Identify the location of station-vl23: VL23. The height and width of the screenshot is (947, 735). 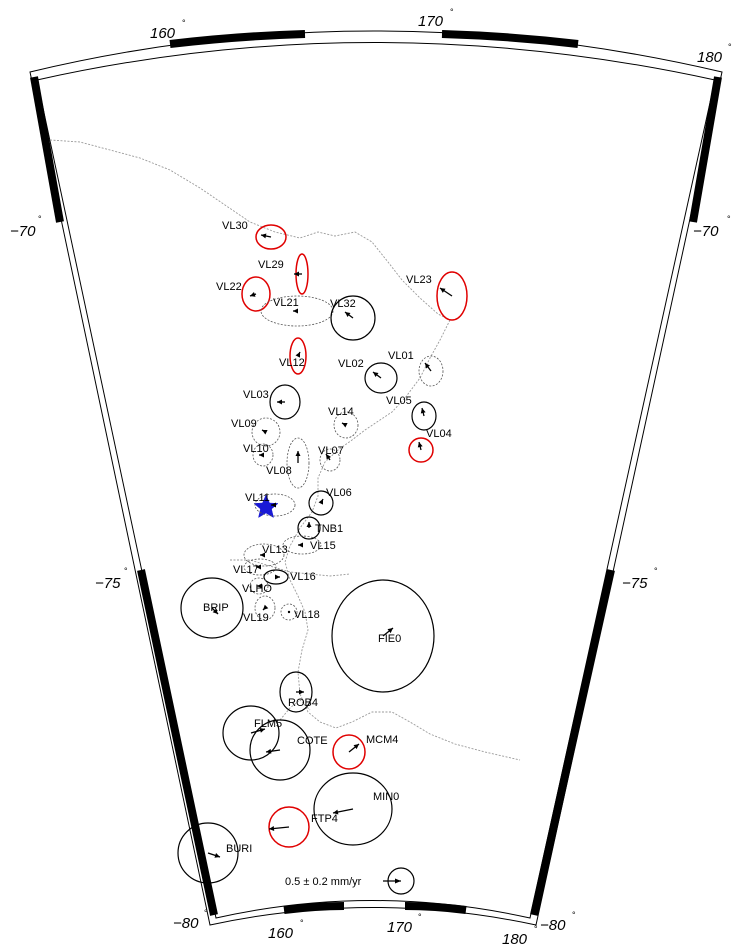
(437, 296).